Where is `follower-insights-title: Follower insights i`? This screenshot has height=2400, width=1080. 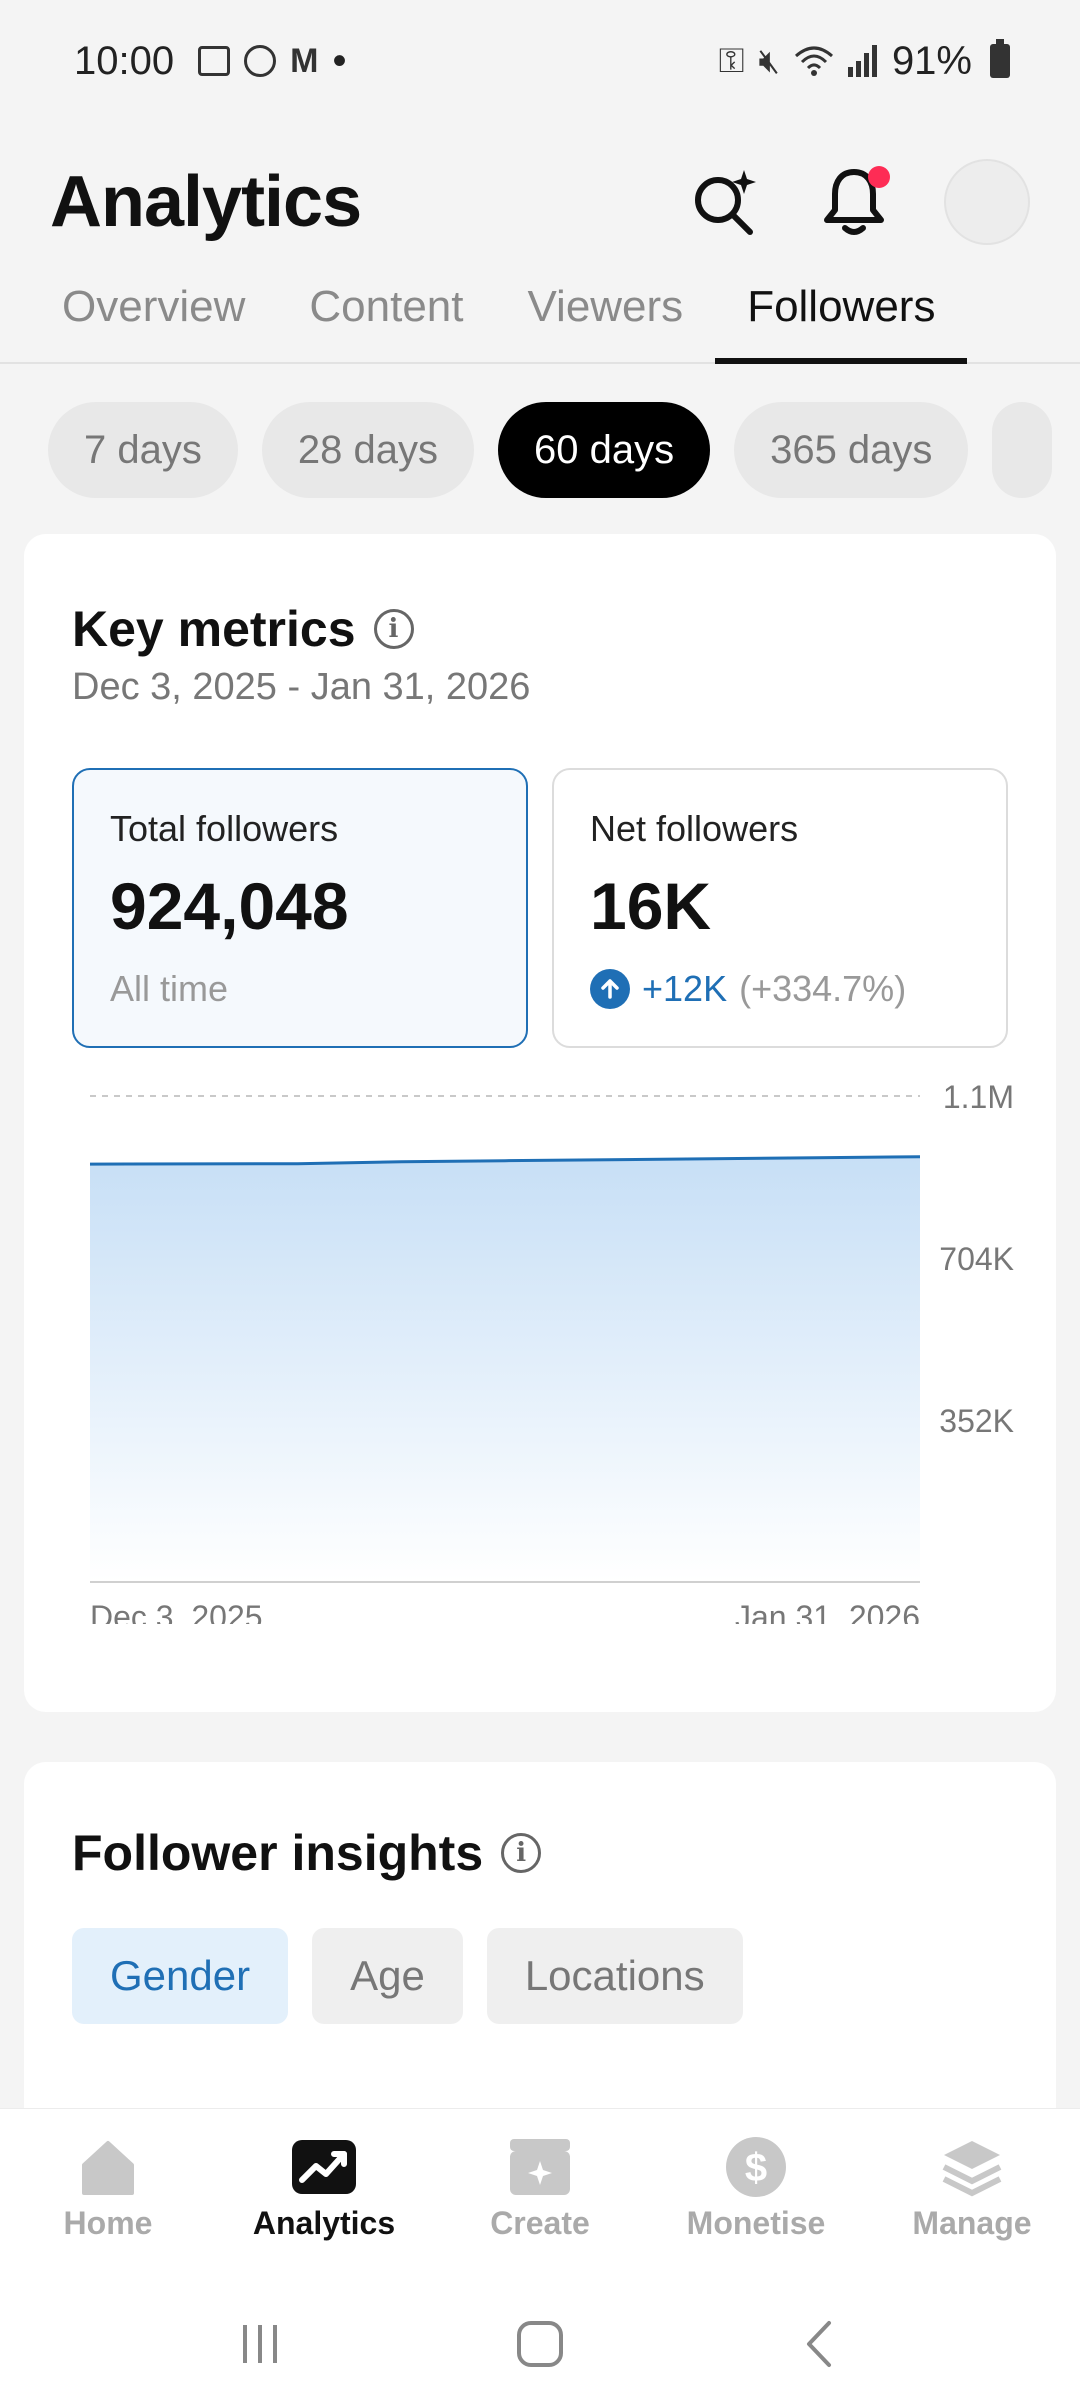 follower-insights-title: Follower insights i is located at coordinates (307, 1853).